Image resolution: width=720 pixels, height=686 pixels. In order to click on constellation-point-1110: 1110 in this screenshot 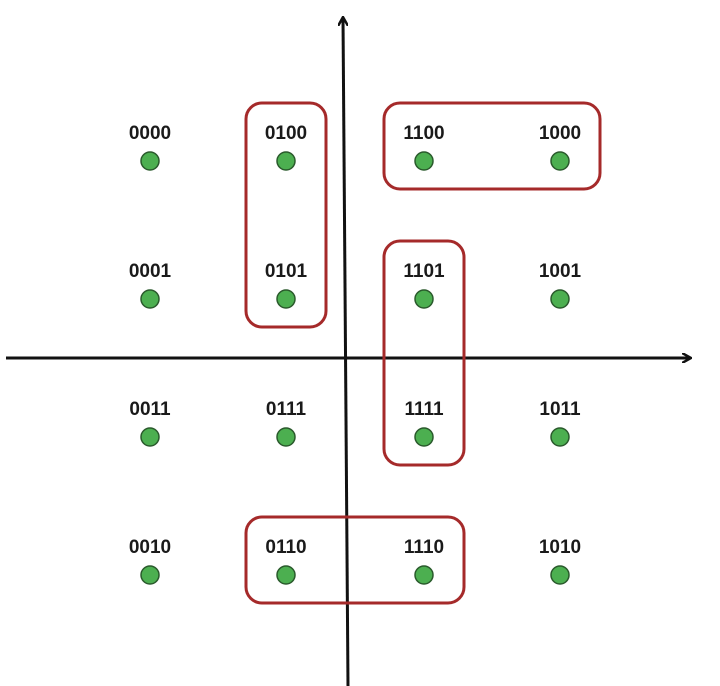, I will do `click(424, 561)`.